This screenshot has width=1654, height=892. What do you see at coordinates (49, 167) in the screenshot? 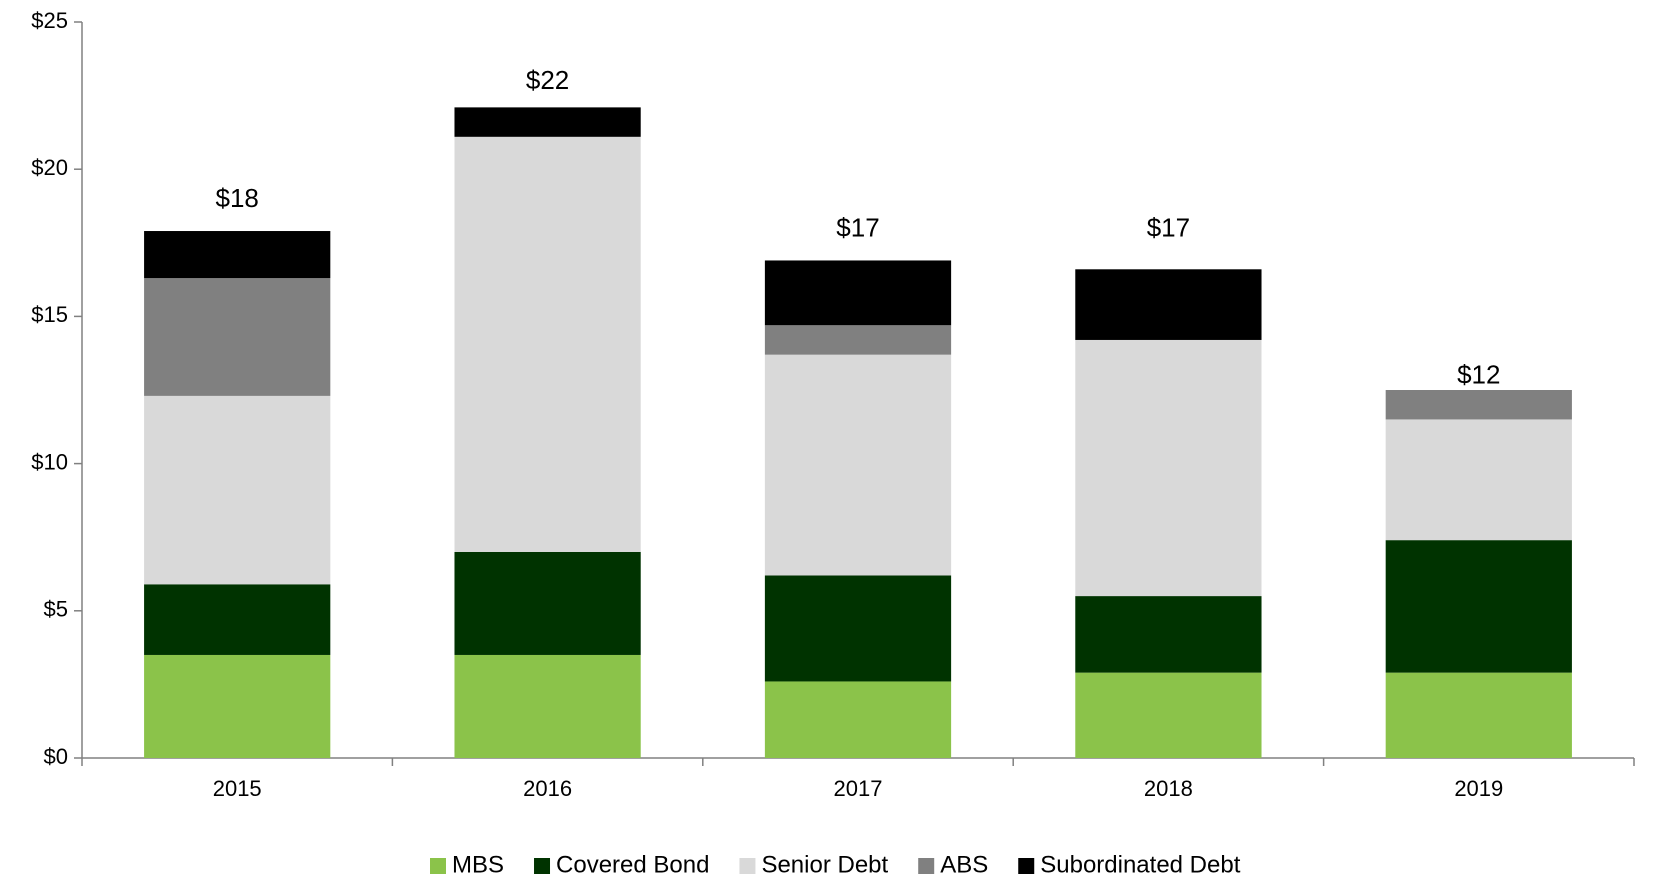
I see `y-tick-label: $20` at bounding box center [49, 167].